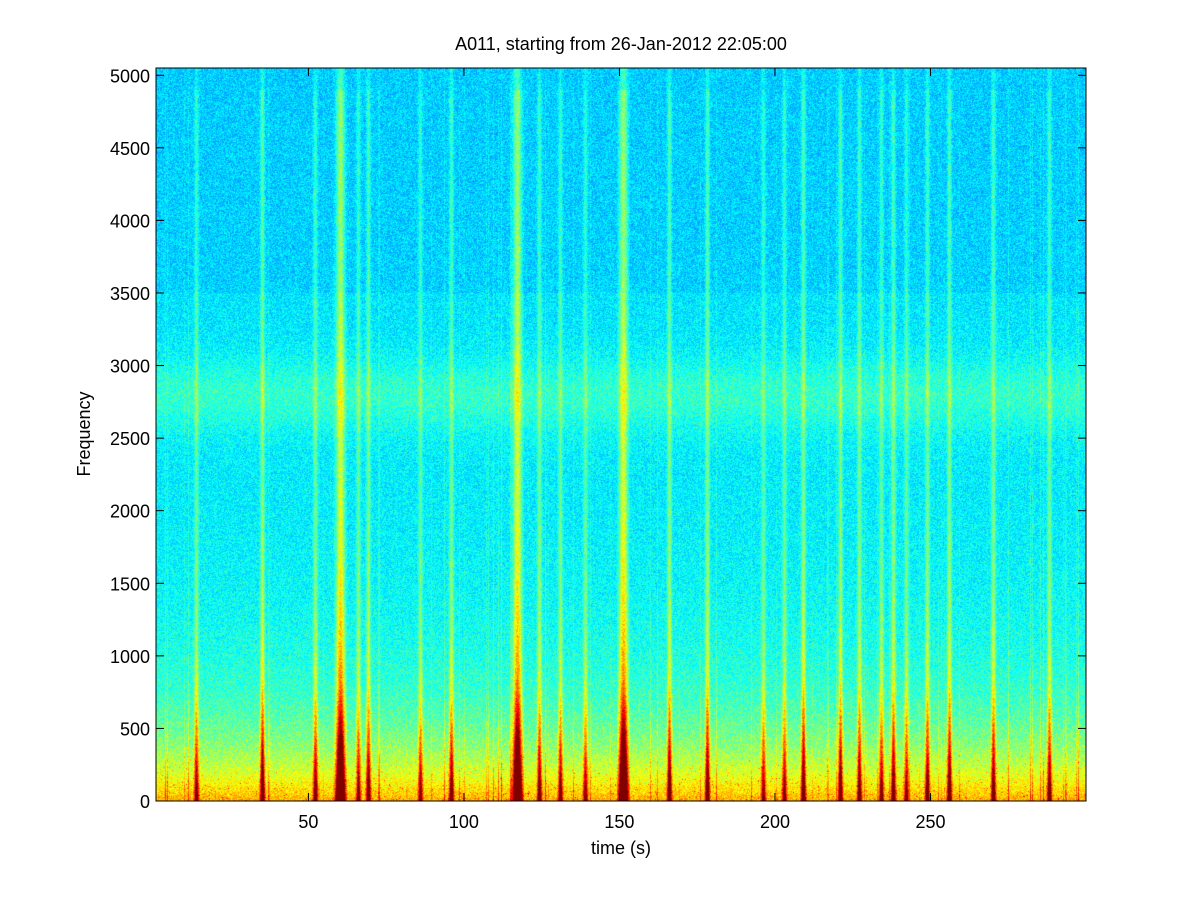  I want to click on x-tick-label: 50, so click(308, 822).